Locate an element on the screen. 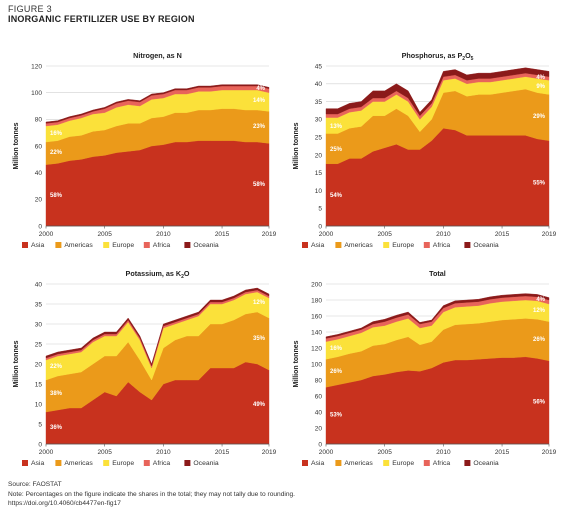 This screenshot has width=567, height=510. y-tick-label: 5 is located at coordinates (40, 424).